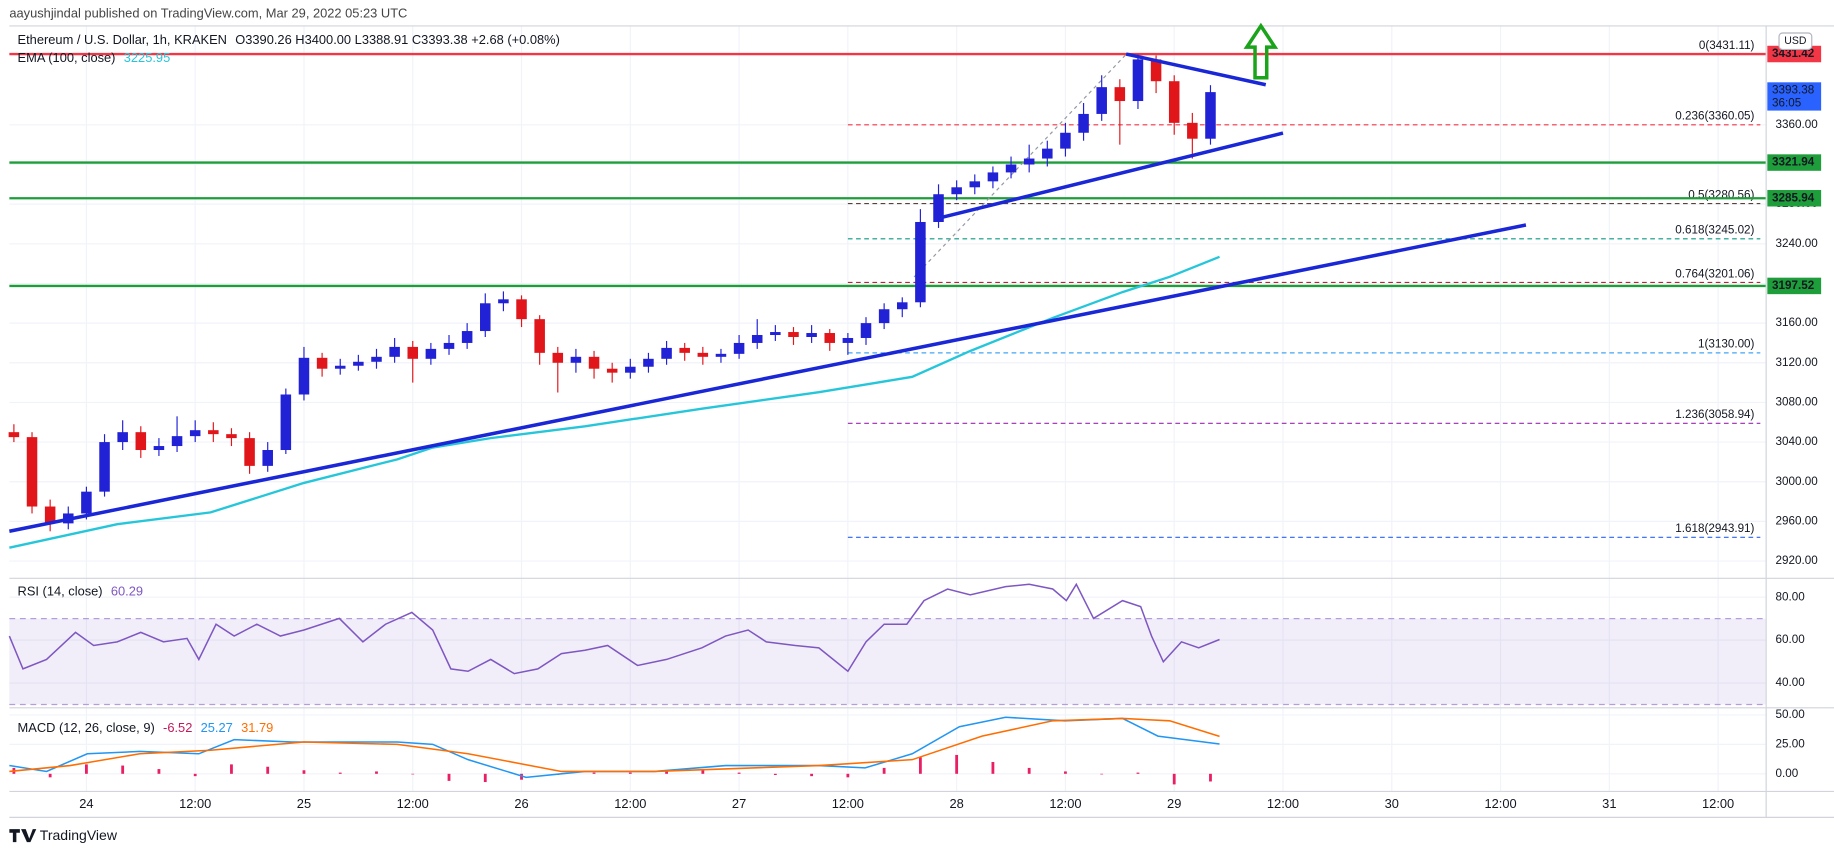 The height and width of the screenshot is (848, 1834). Describe the element at coordinates (1714, 273) in the screenshot. I see `fib-label: 0.764(3201.06)` at that location.